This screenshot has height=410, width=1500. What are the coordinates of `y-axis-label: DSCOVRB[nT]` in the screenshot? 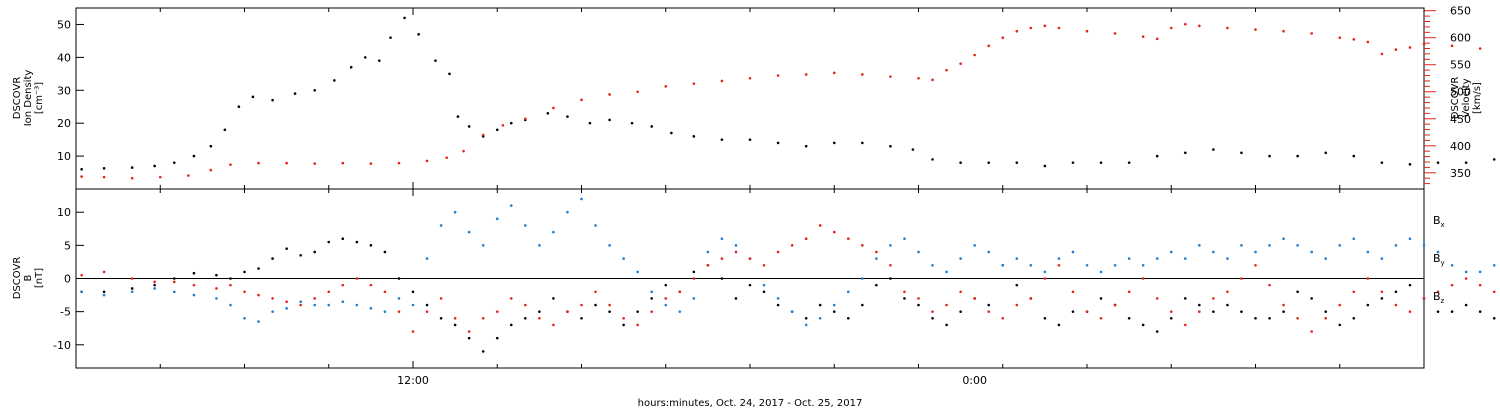 It's located at (28, 278).